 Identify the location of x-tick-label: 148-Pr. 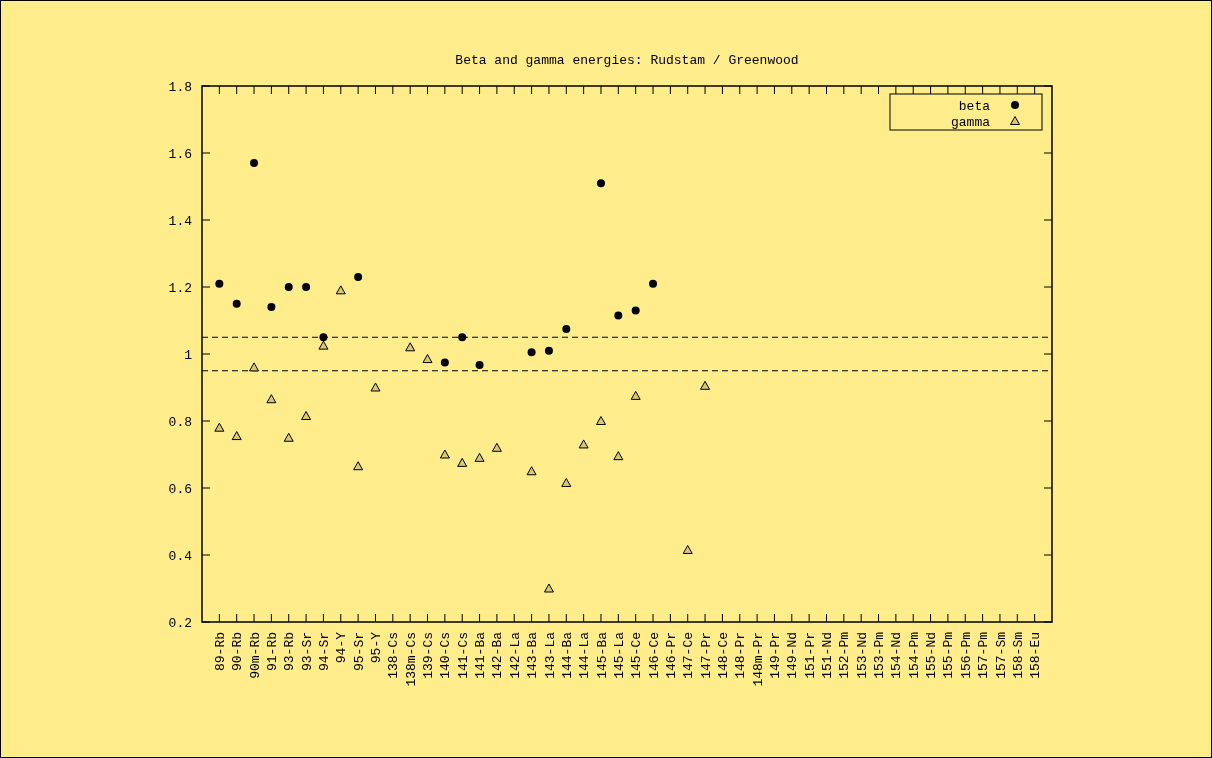
(741, 655).